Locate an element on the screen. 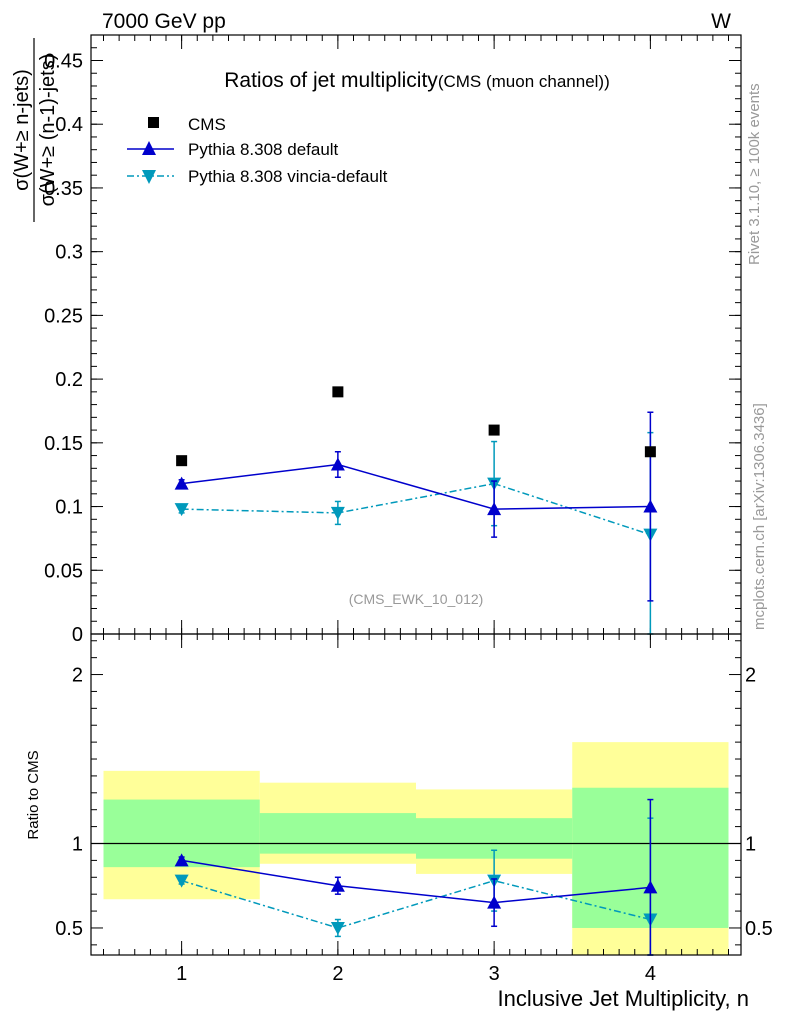  legend-cms-marker is located at coordinates (153, 122).